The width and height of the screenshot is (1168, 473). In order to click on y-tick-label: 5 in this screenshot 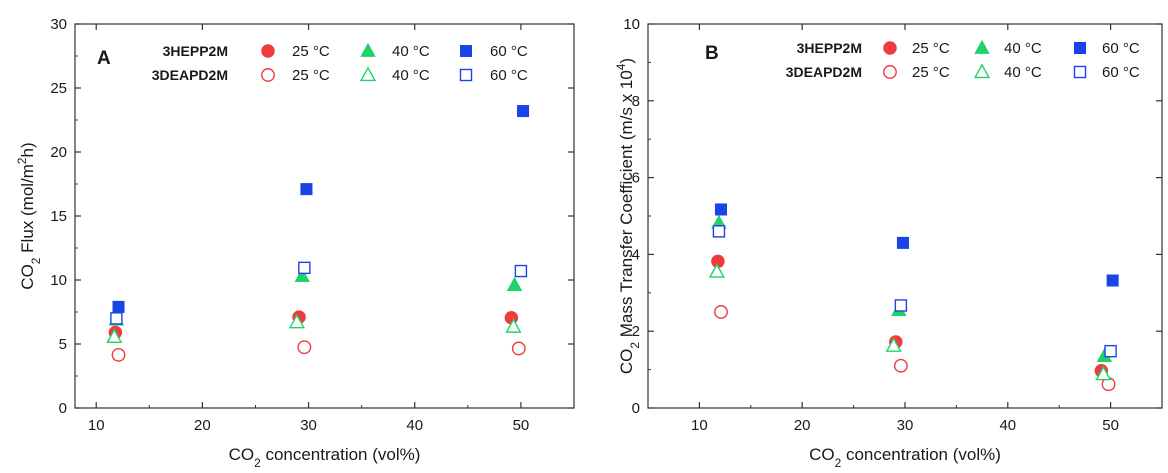, I will do `click(63, 344)`.